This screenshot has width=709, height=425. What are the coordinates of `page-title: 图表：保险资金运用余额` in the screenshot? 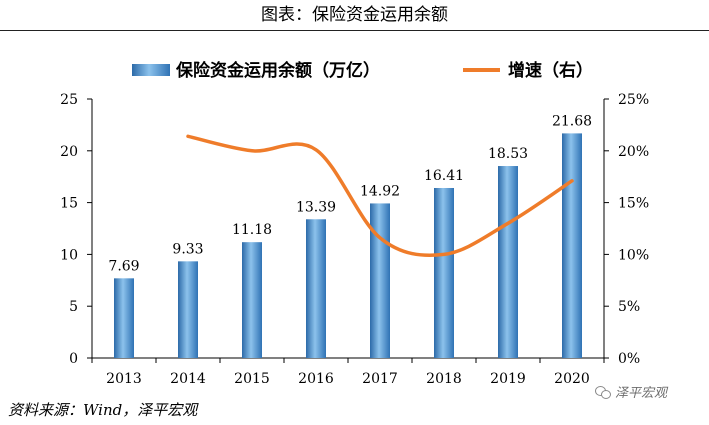 It's located at (354, 15).